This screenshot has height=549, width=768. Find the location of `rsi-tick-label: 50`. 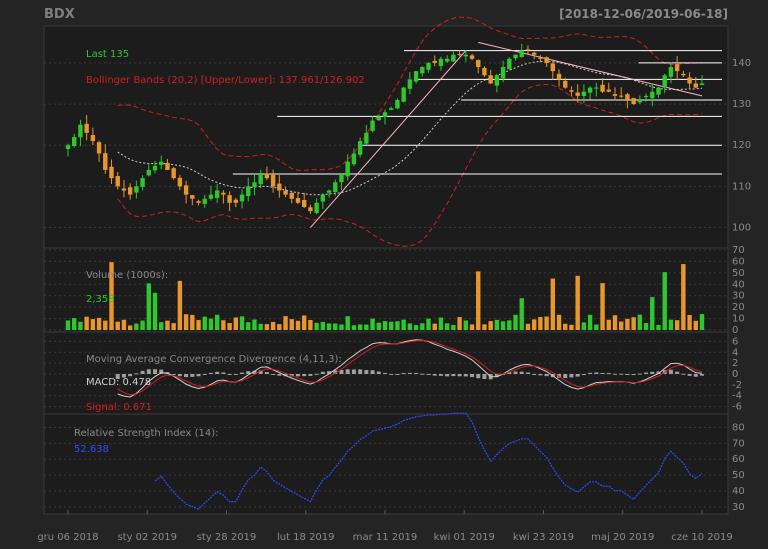

rsi-tick-label: 50 is located at coordinates (738, 475).